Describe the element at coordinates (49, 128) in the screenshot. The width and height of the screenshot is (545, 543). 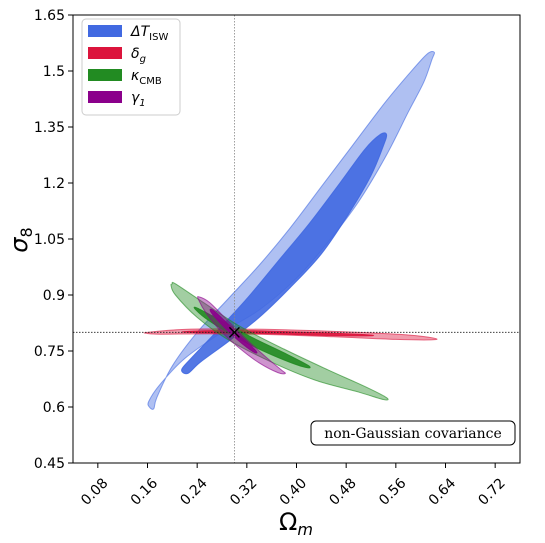
I see `y-tick-label: 1.35` at that location.